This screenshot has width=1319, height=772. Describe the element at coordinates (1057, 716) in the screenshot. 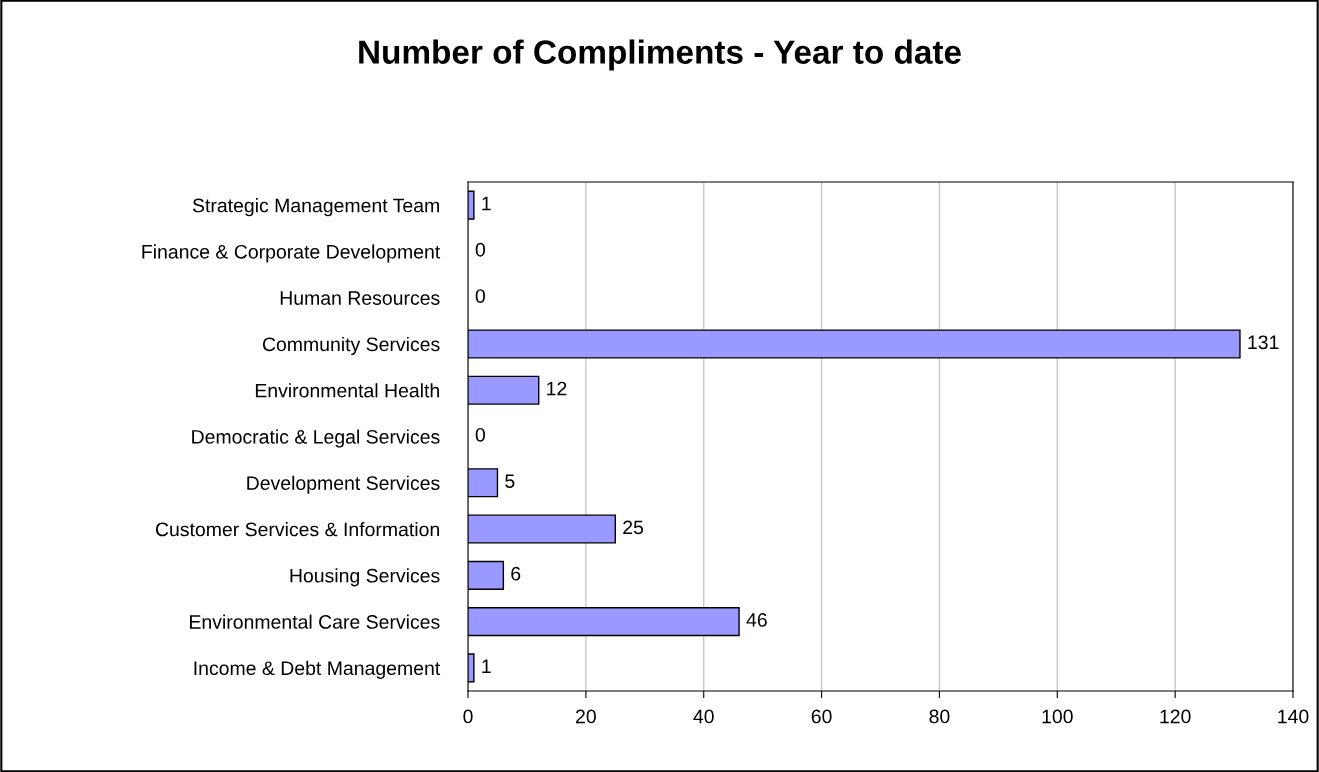

I see `x-tick-label: 100` at that location.